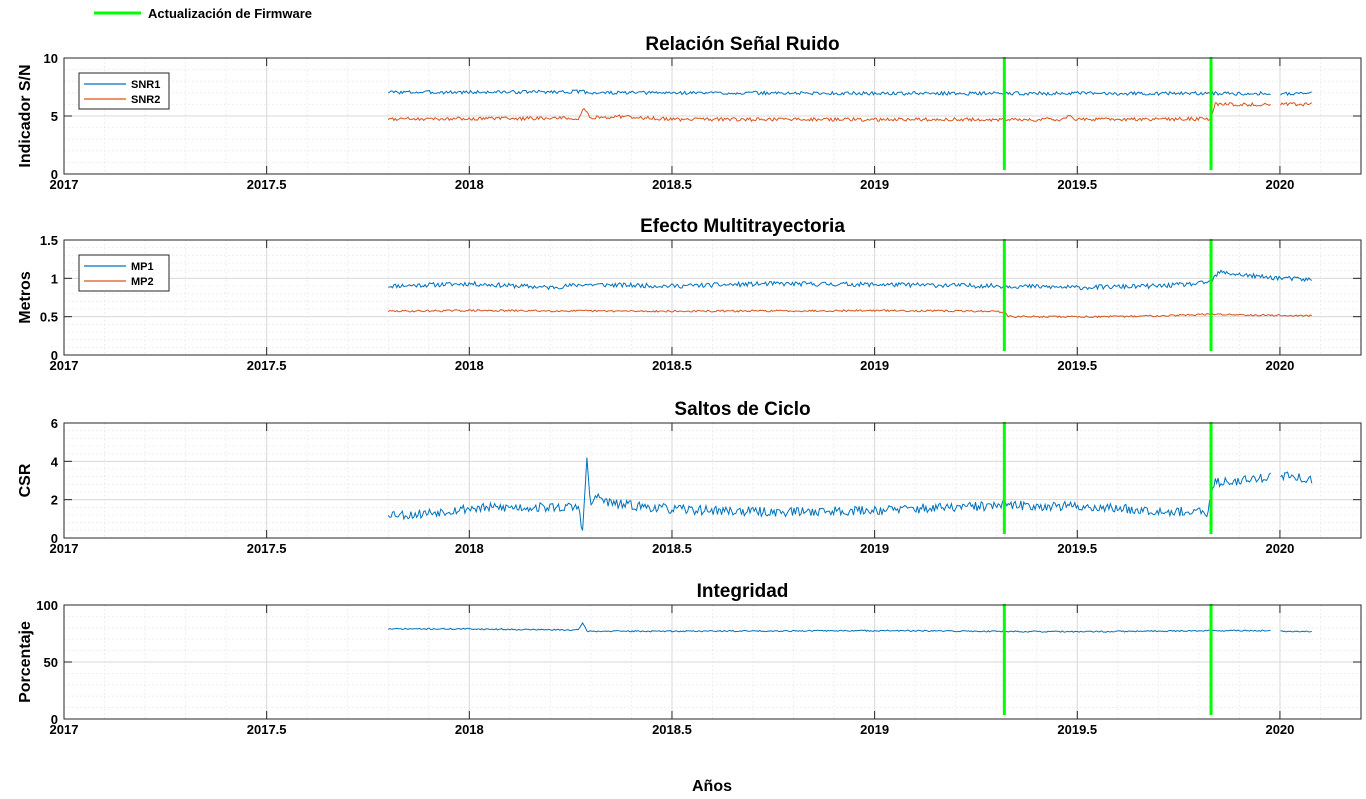 Image resolution: width=1366 pixels, height=799 pixels. What do you see at coordinates (51, 58) in the screenshot?
I see `y-tick-label: 10` at bounding box center [51, 58].